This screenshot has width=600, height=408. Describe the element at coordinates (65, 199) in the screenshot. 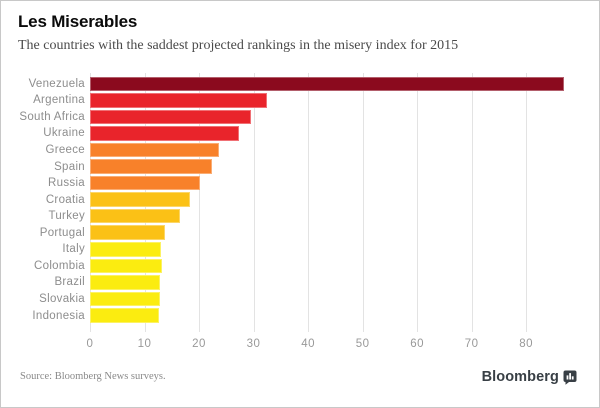

I see `country-label: Croatia` at that location.